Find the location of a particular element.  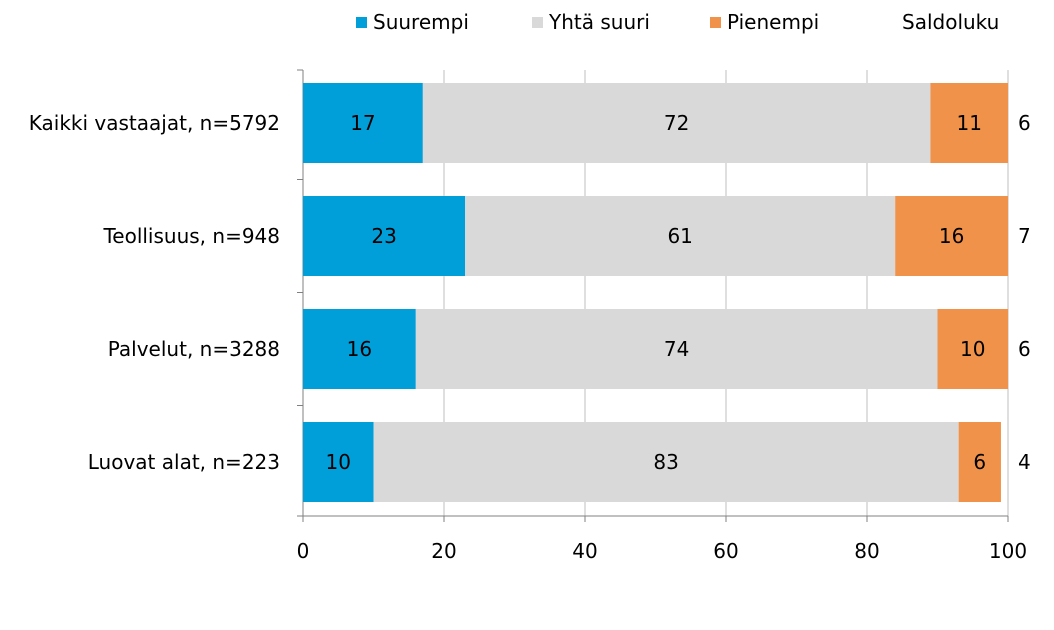

category-label: Kaikki vastaajat, n=5792 is located at coordinates (154, 123).